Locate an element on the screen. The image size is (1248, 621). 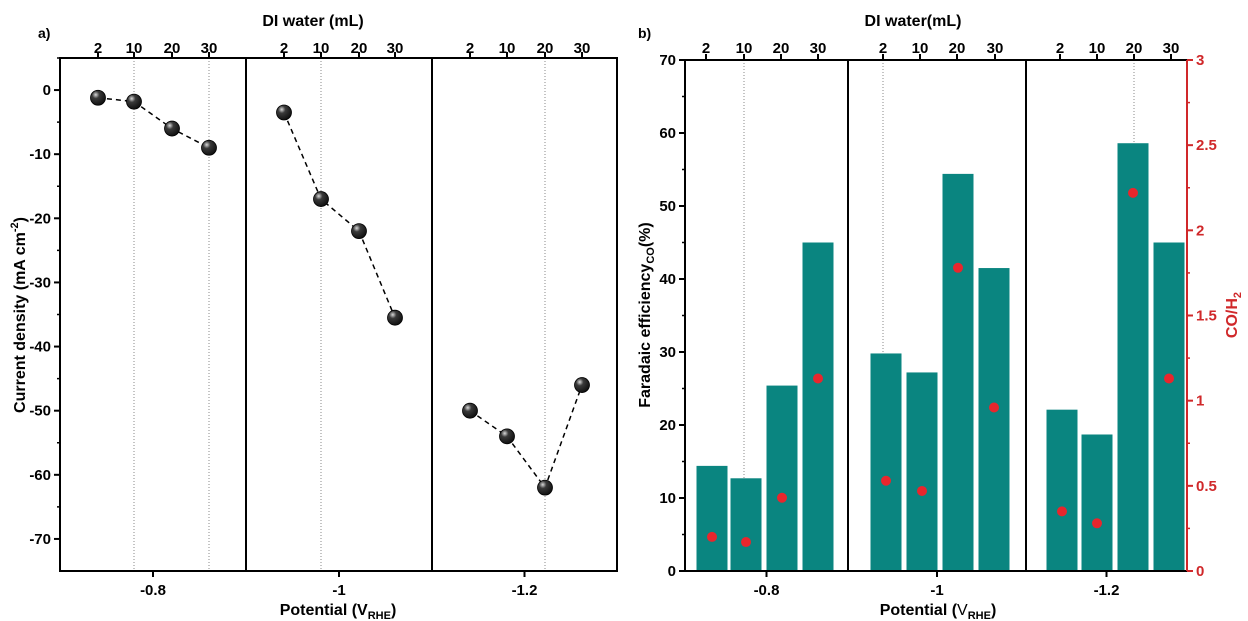
y-tick-label: 30 is located at coordinates (667, 352).